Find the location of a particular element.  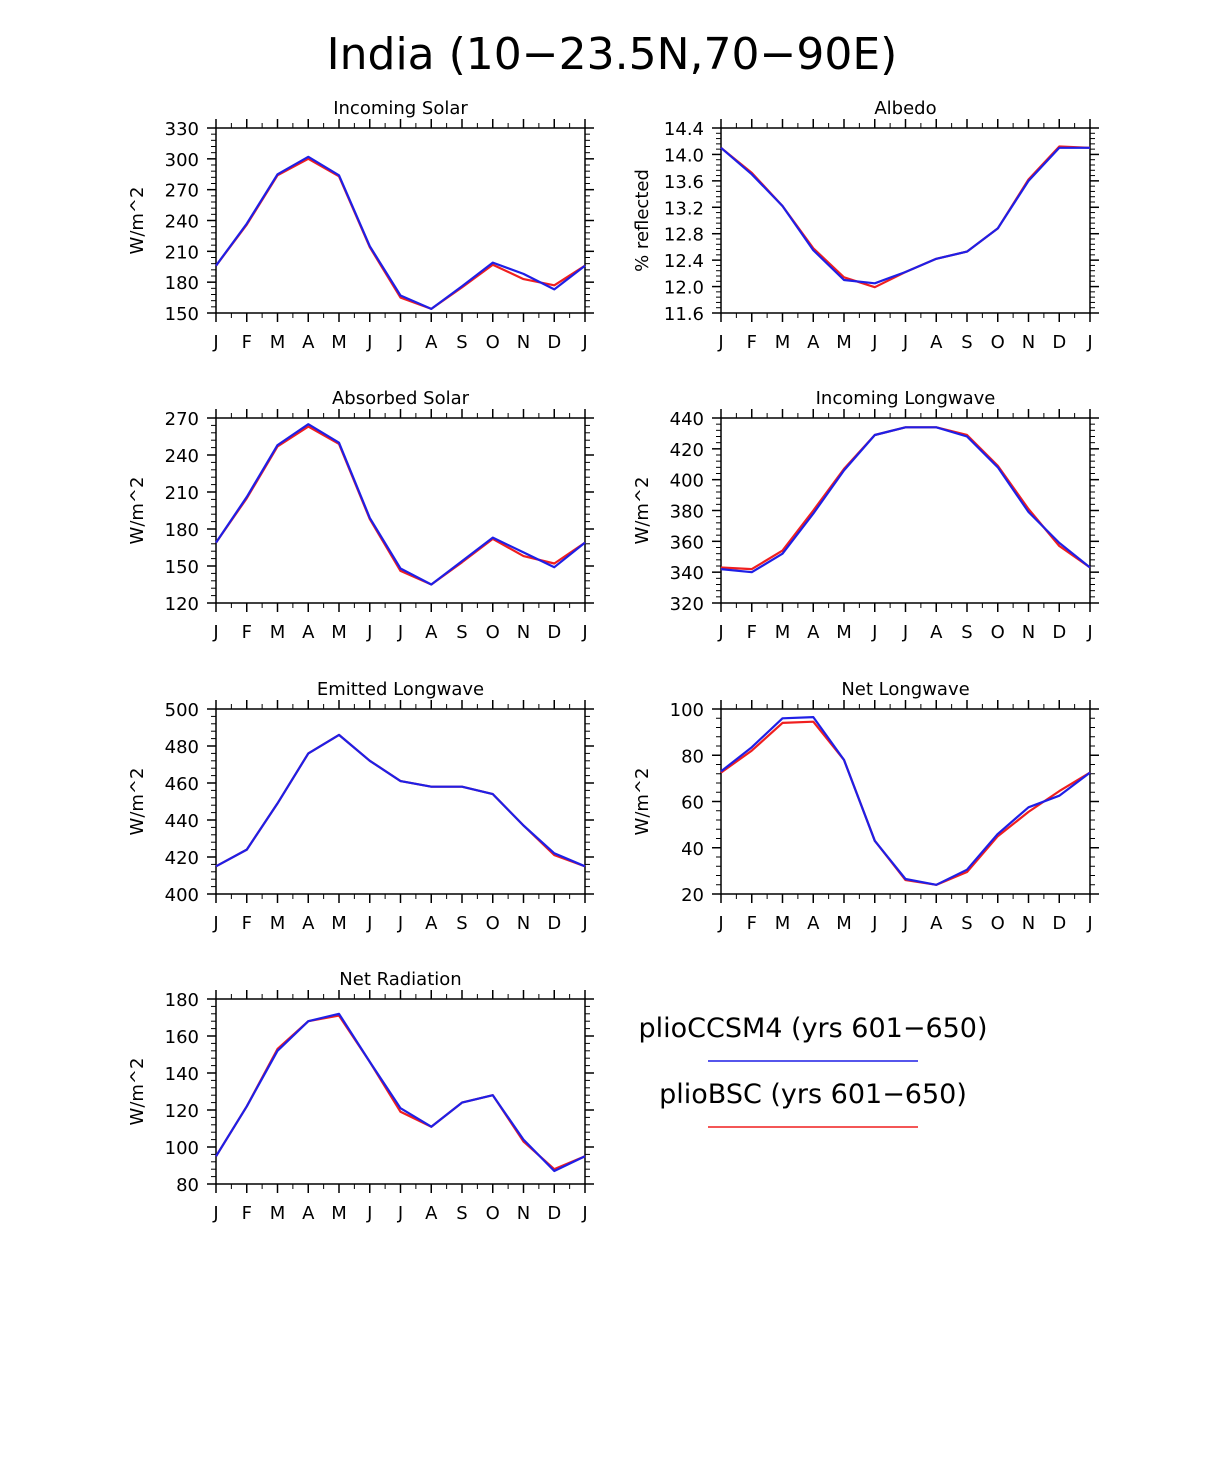

y-tick-label: 20 is located at coordinates (692, 895).